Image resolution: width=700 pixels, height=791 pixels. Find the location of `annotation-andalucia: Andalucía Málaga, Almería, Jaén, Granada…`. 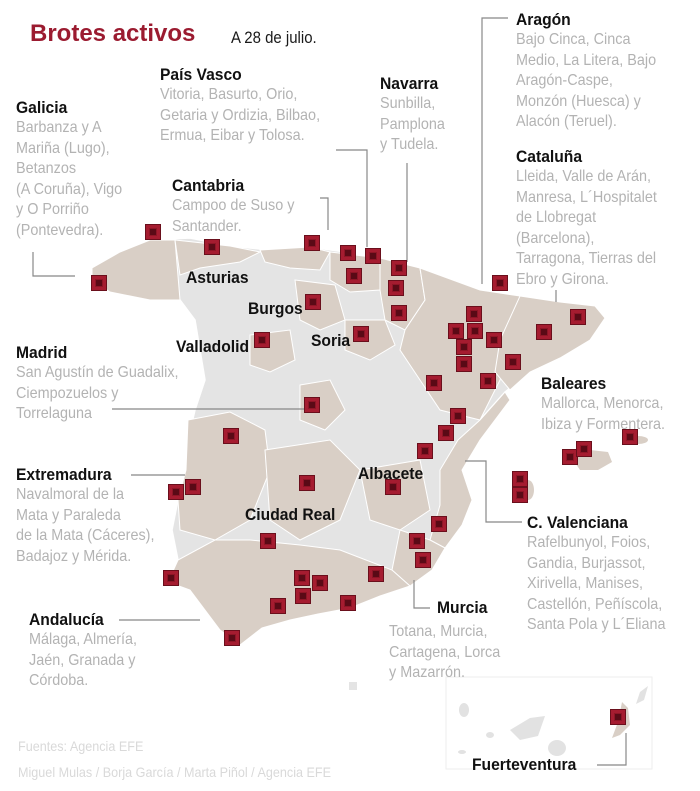

annotation-andalucia: Andalucía Málaga, Almería, Jaén, Granada… is located at coordinates (89, 651).